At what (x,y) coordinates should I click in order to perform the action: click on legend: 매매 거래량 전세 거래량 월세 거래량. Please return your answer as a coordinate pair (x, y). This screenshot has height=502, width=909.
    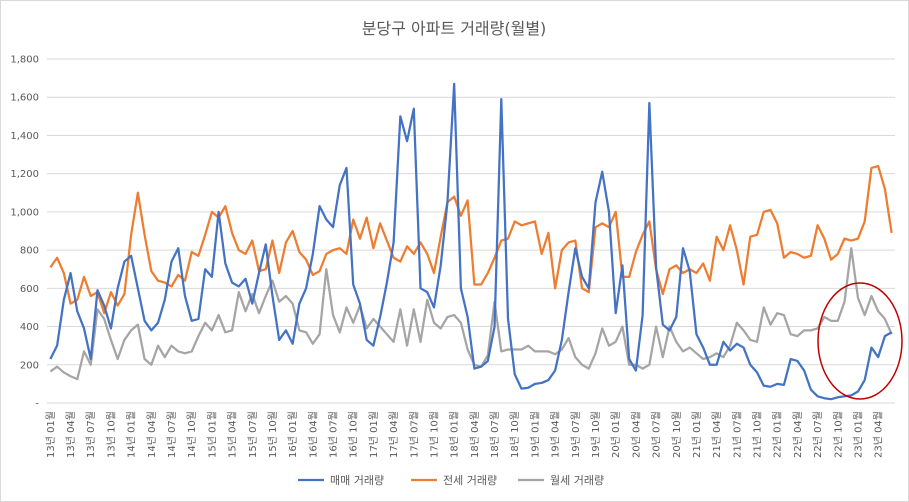
    Looking at the image, I should click on (451, 480).